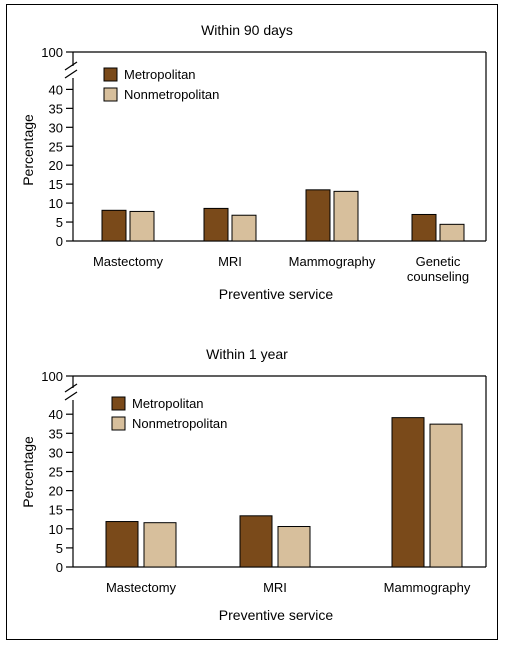 Image resolution: width=506 pixels, height=647 pixels. What do you see at coordinates (438, 276) in the screenshot?
I see `x-tick-label: counseling` at bounding box center [438, 276].